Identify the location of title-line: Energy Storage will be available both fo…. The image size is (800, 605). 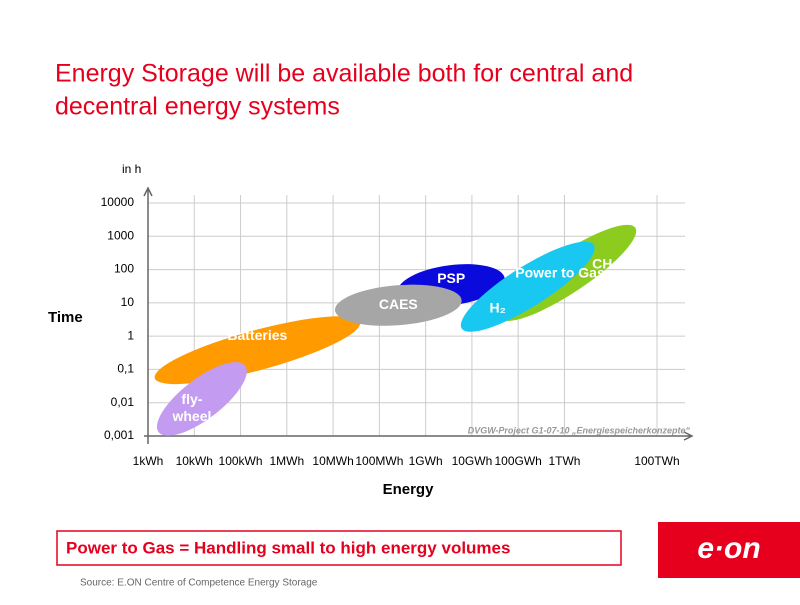
(344, 74).